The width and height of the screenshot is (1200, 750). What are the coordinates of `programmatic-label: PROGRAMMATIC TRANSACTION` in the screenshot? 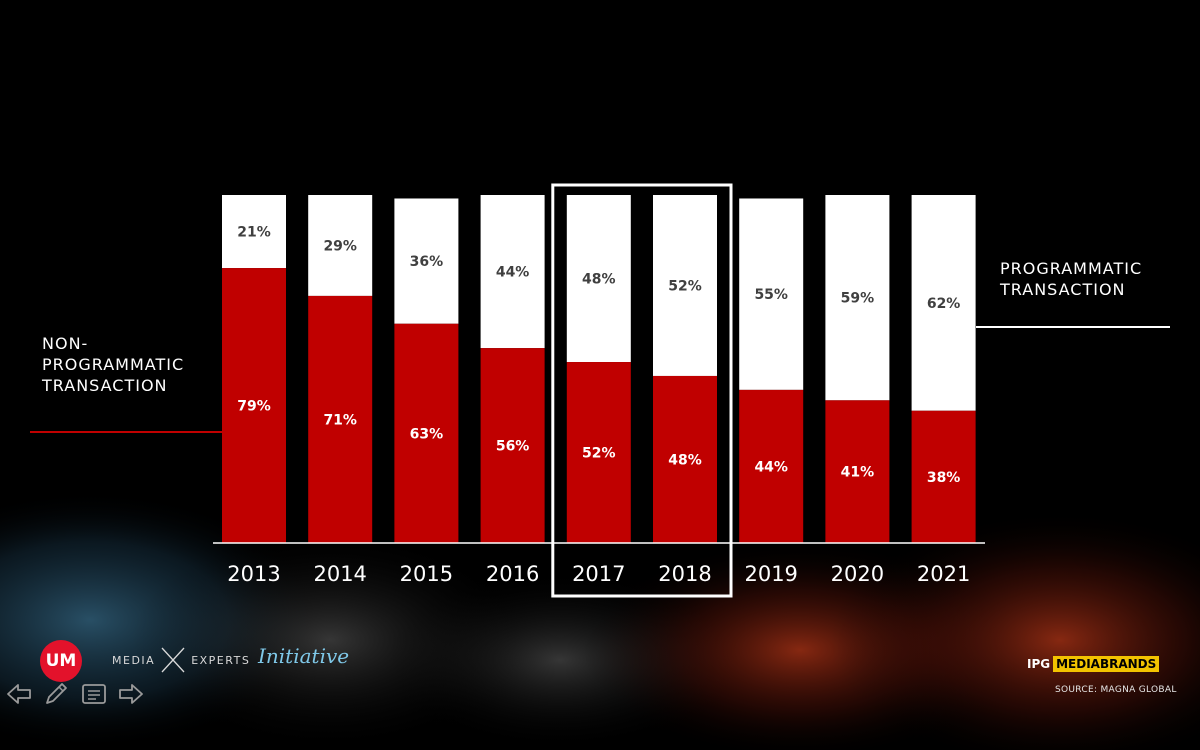 It's located at (1071, 279).